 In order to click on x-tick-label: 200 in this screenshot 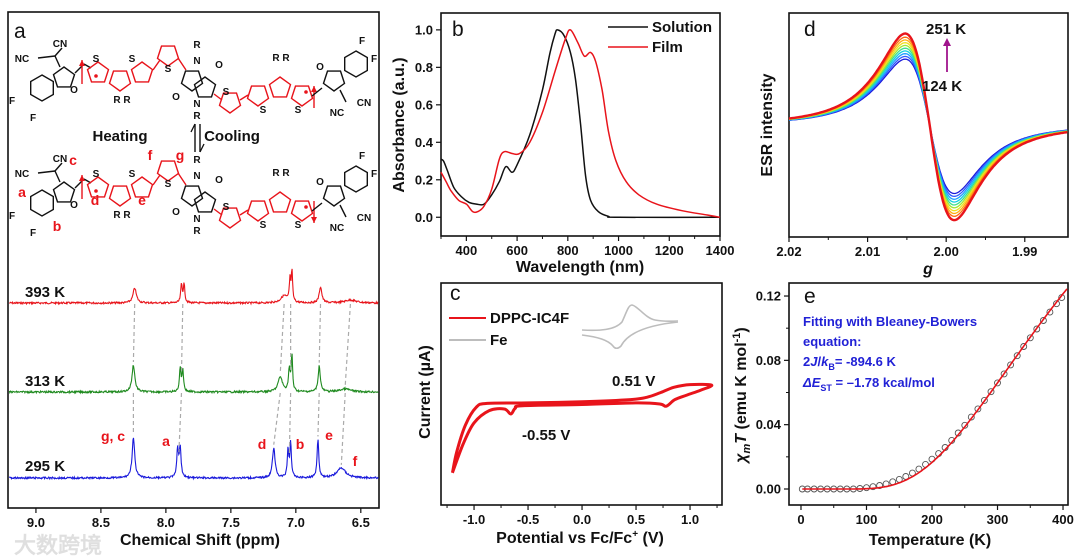, I will do `click(932, 519)`.